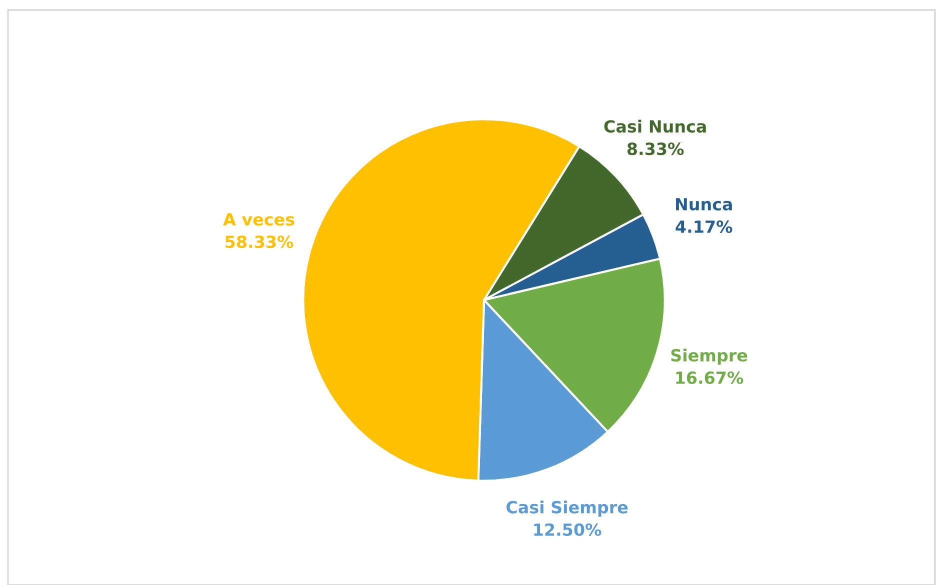  I want to click on slice-label: Casi Nunca, so click(655, 126).